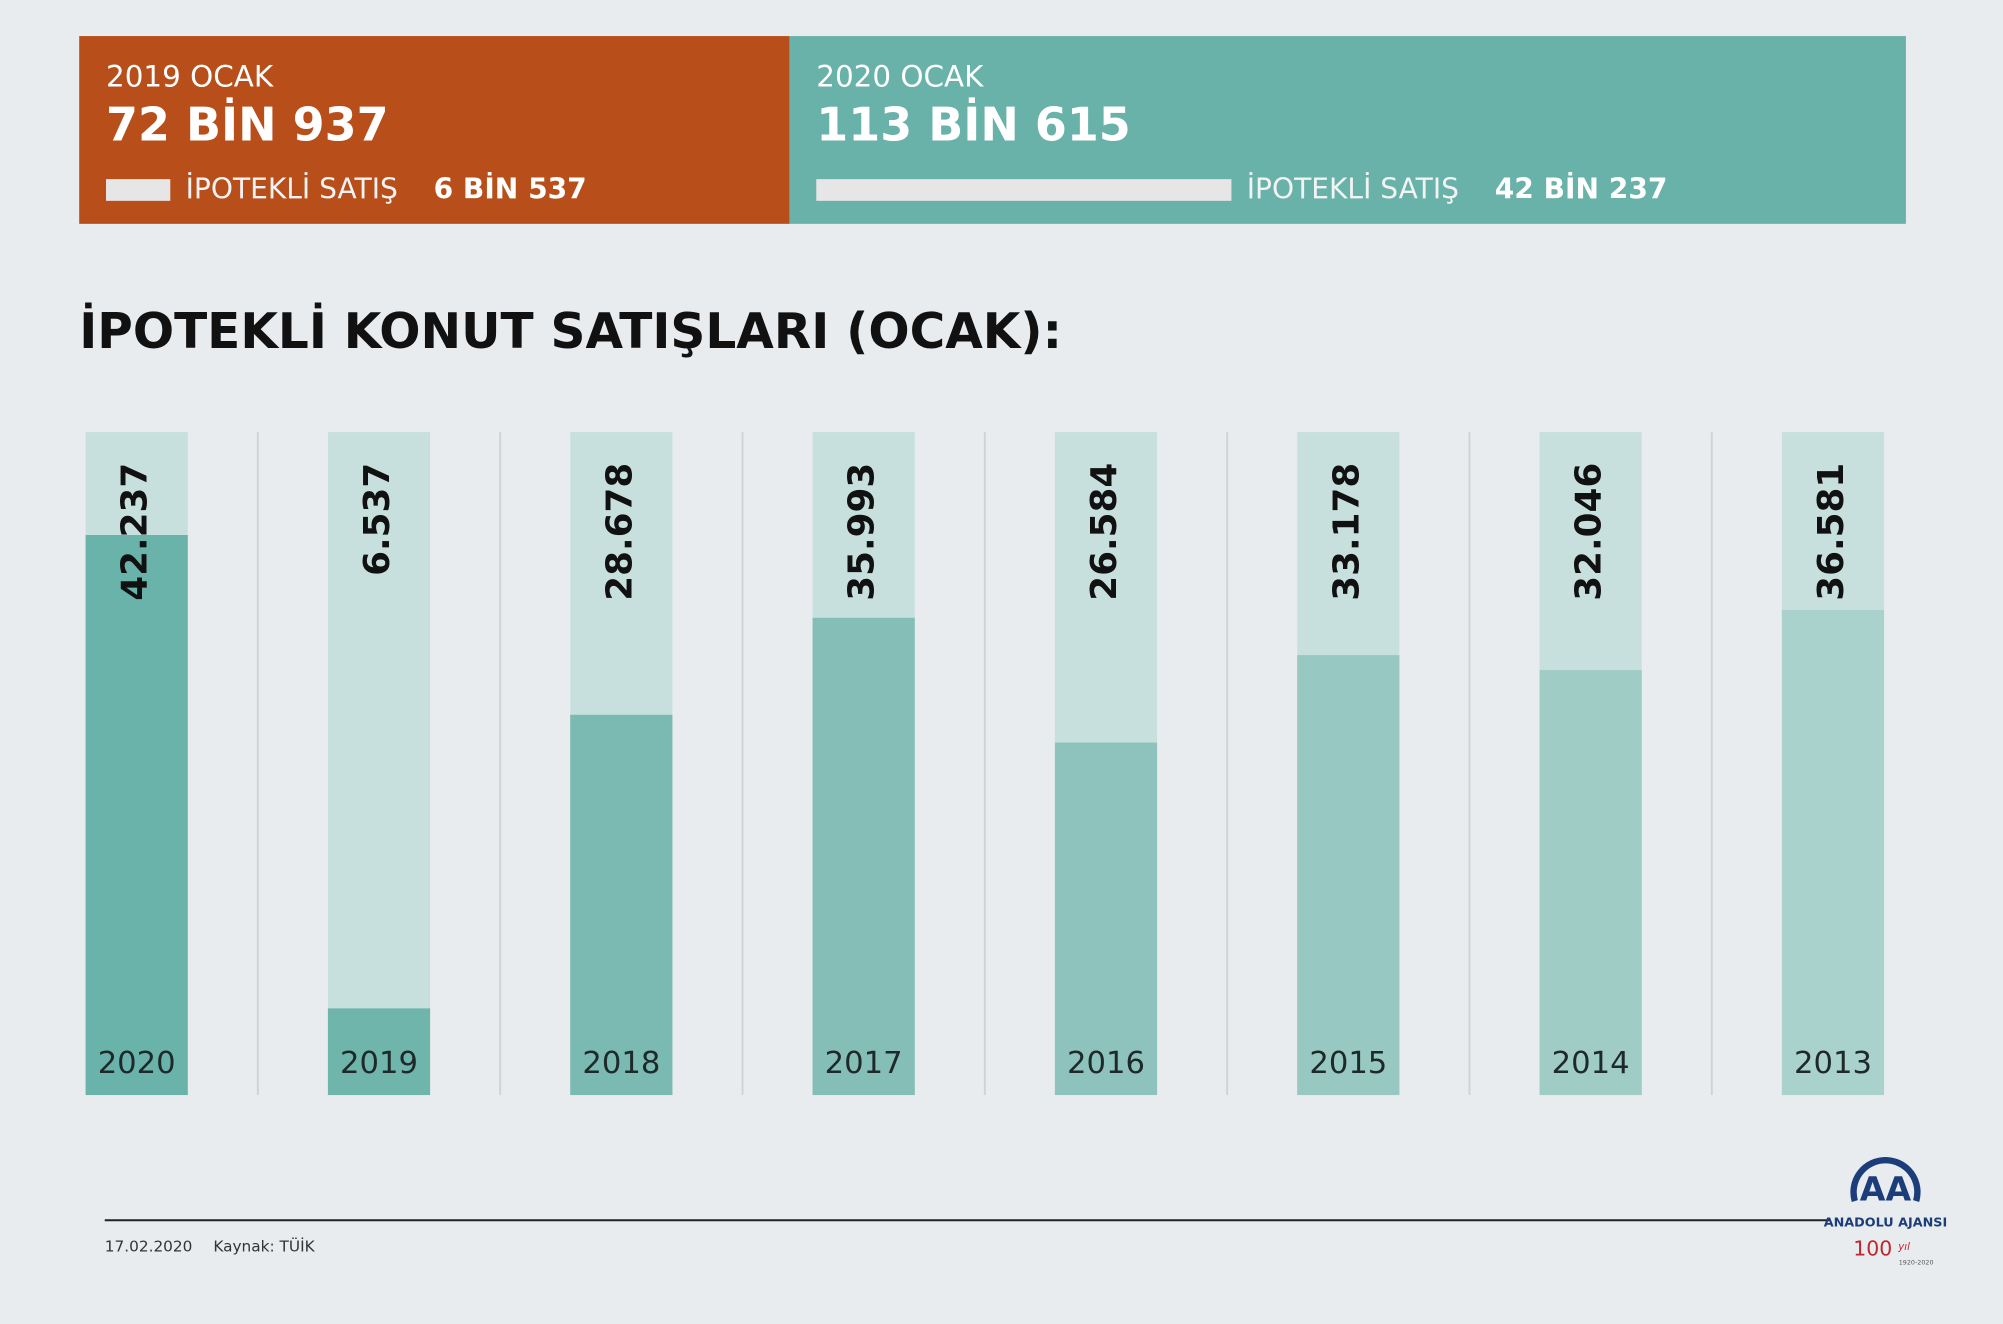  What do you see at coordinates (264, 1246) in the screenshot?
I see `footer-source: Kaynak: TÜİK` at bounding box center [264, 1246].